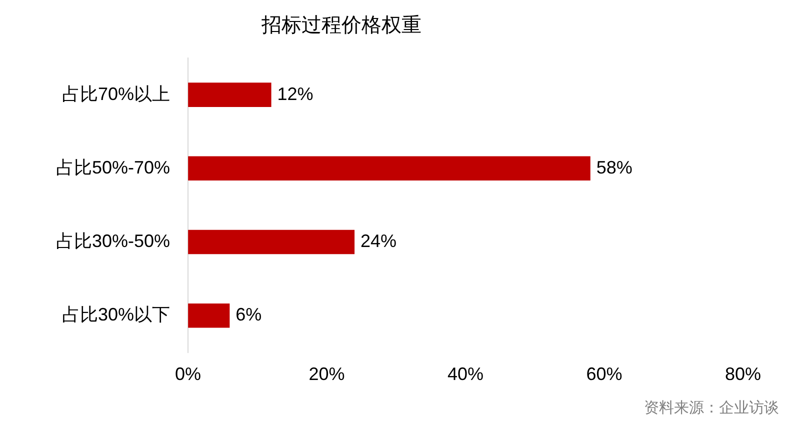  I want to click on data-label: 24%, so click(378, 240).